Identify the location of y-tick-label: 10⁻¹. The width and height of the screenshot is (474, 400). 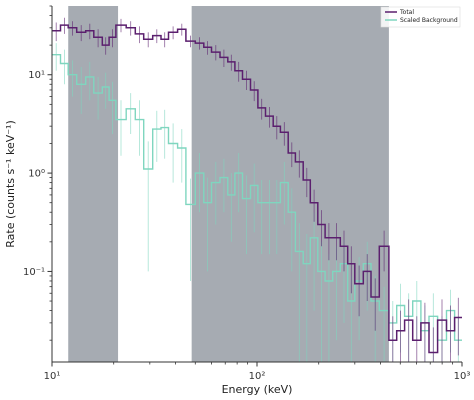
(34, 272).